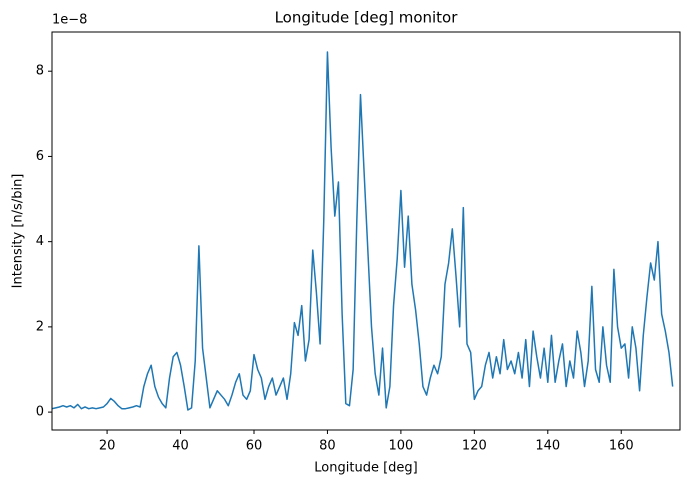 The width and height of the screenshot is (687, 487). I want to click on y-tick-label: 6, so click(40, 156).